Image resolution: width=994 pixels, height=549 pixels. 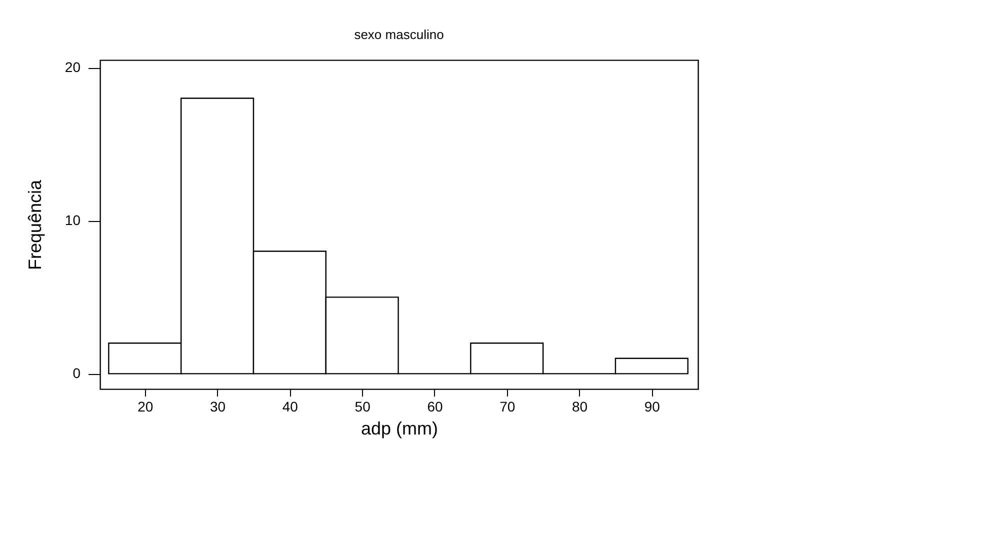 What do you see at coordinates (435, 406) in the screenshot?
I see `x-tick-label: 60` at bounding box center [435, 406].